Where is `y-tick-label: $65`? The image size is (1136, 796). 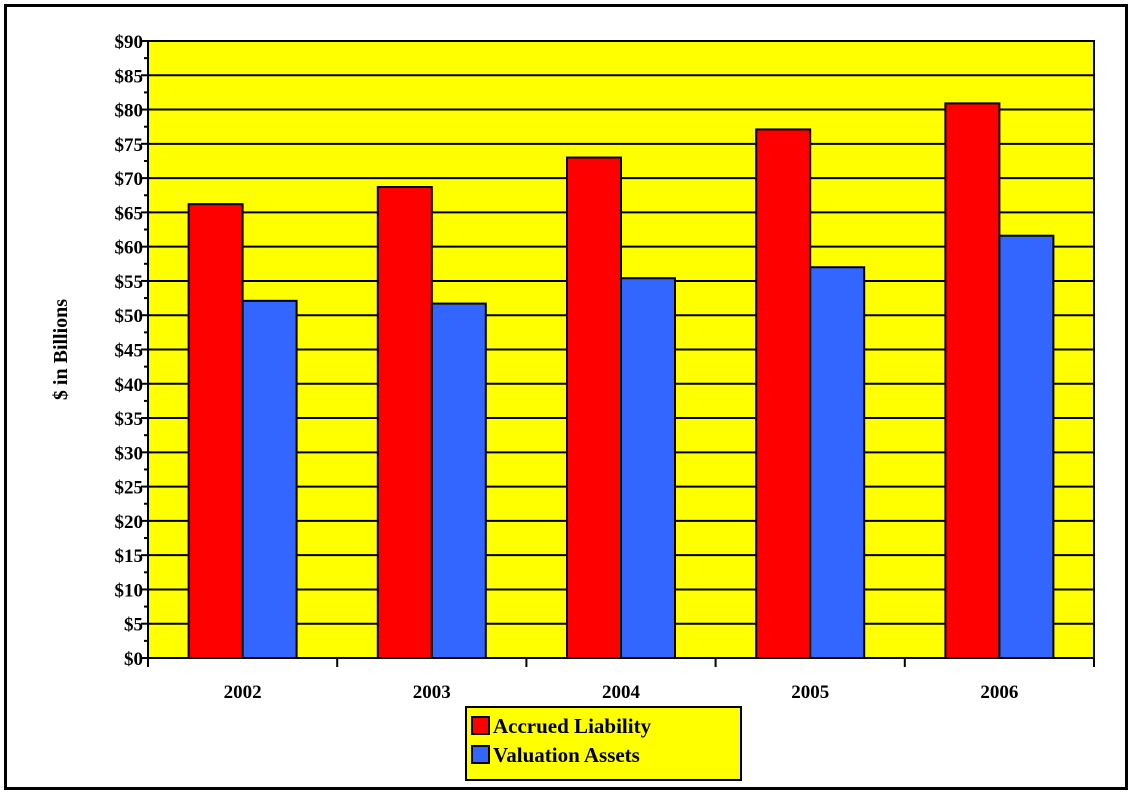 y-tick-label: $65 is located at coordinates (129, 213).